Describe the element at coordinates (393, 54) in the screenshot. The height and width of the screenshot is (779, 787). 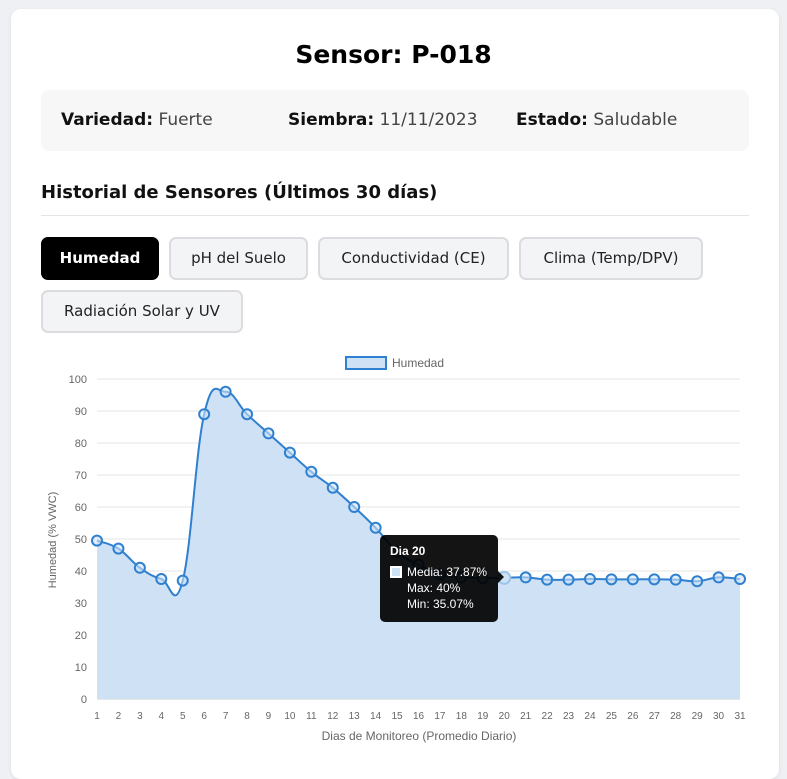
I see `page-title: Sensor: P-018` at that location.